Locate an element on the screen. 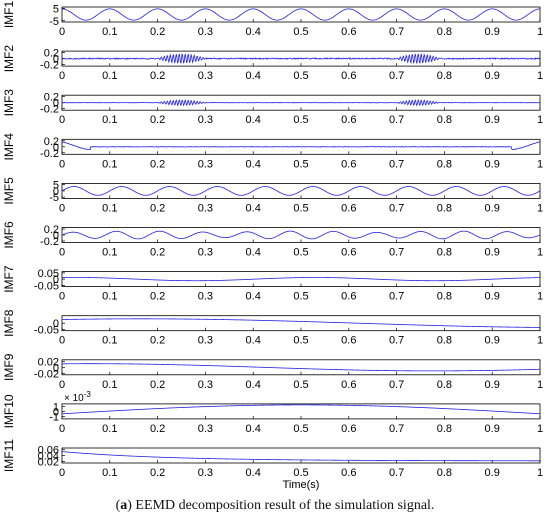 This screenshot has height=526, width=550. imf1-series-line is located at coordinates (301, 14).